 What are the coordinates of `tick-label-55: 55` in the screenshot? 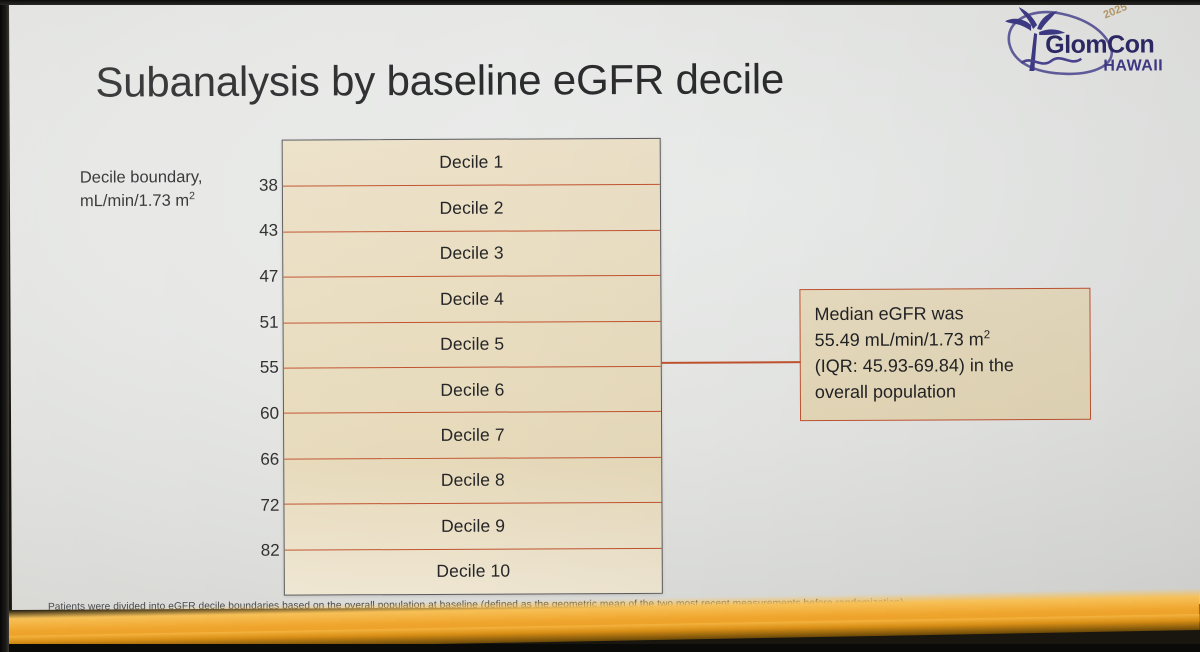 It's located at (269, 367).